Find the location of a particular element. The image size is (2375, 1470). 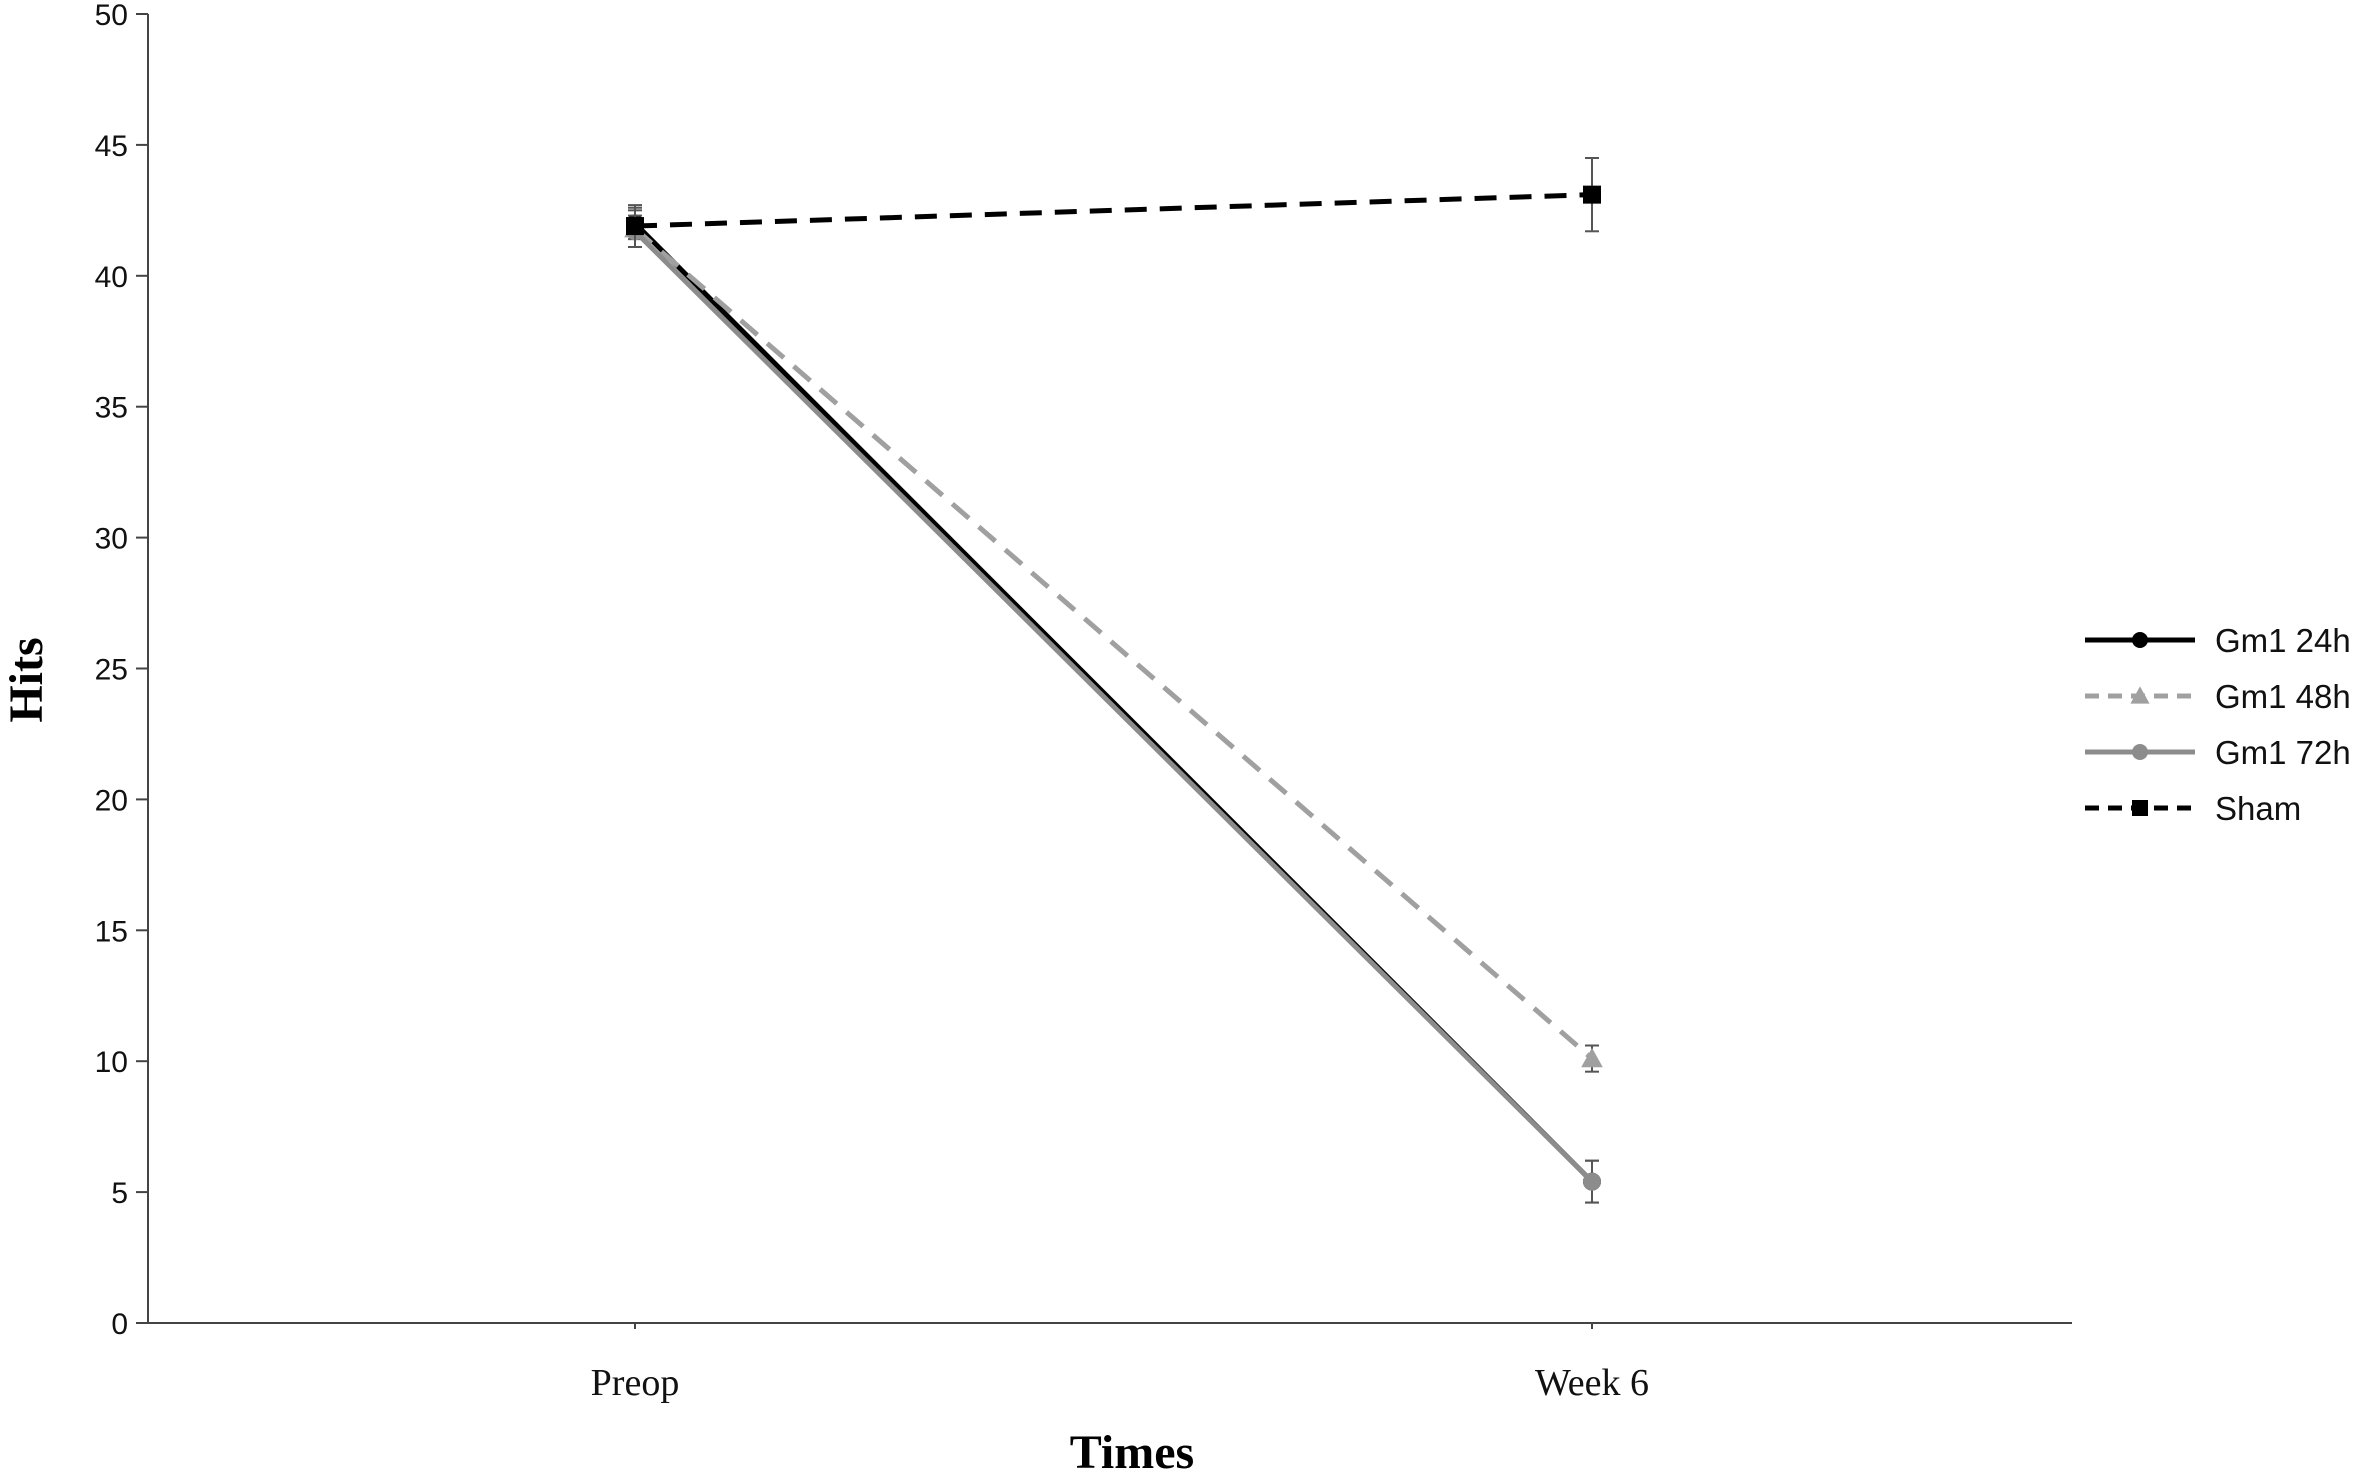

y-tick-label: 20 is located at coordinates (111, 800).